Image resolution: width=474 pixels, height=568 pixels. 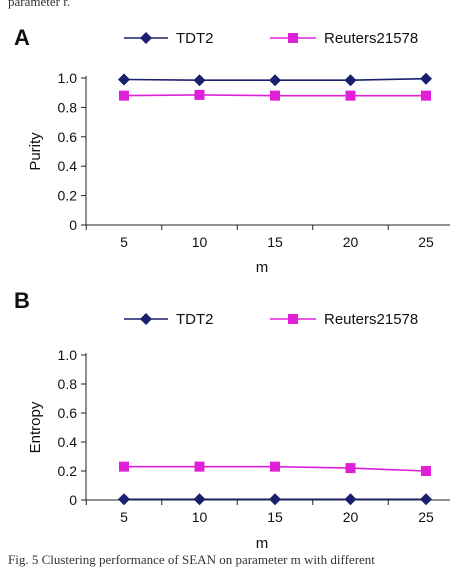 I want to click on y-axis-label: Entropy, so click(x=35, y=427).